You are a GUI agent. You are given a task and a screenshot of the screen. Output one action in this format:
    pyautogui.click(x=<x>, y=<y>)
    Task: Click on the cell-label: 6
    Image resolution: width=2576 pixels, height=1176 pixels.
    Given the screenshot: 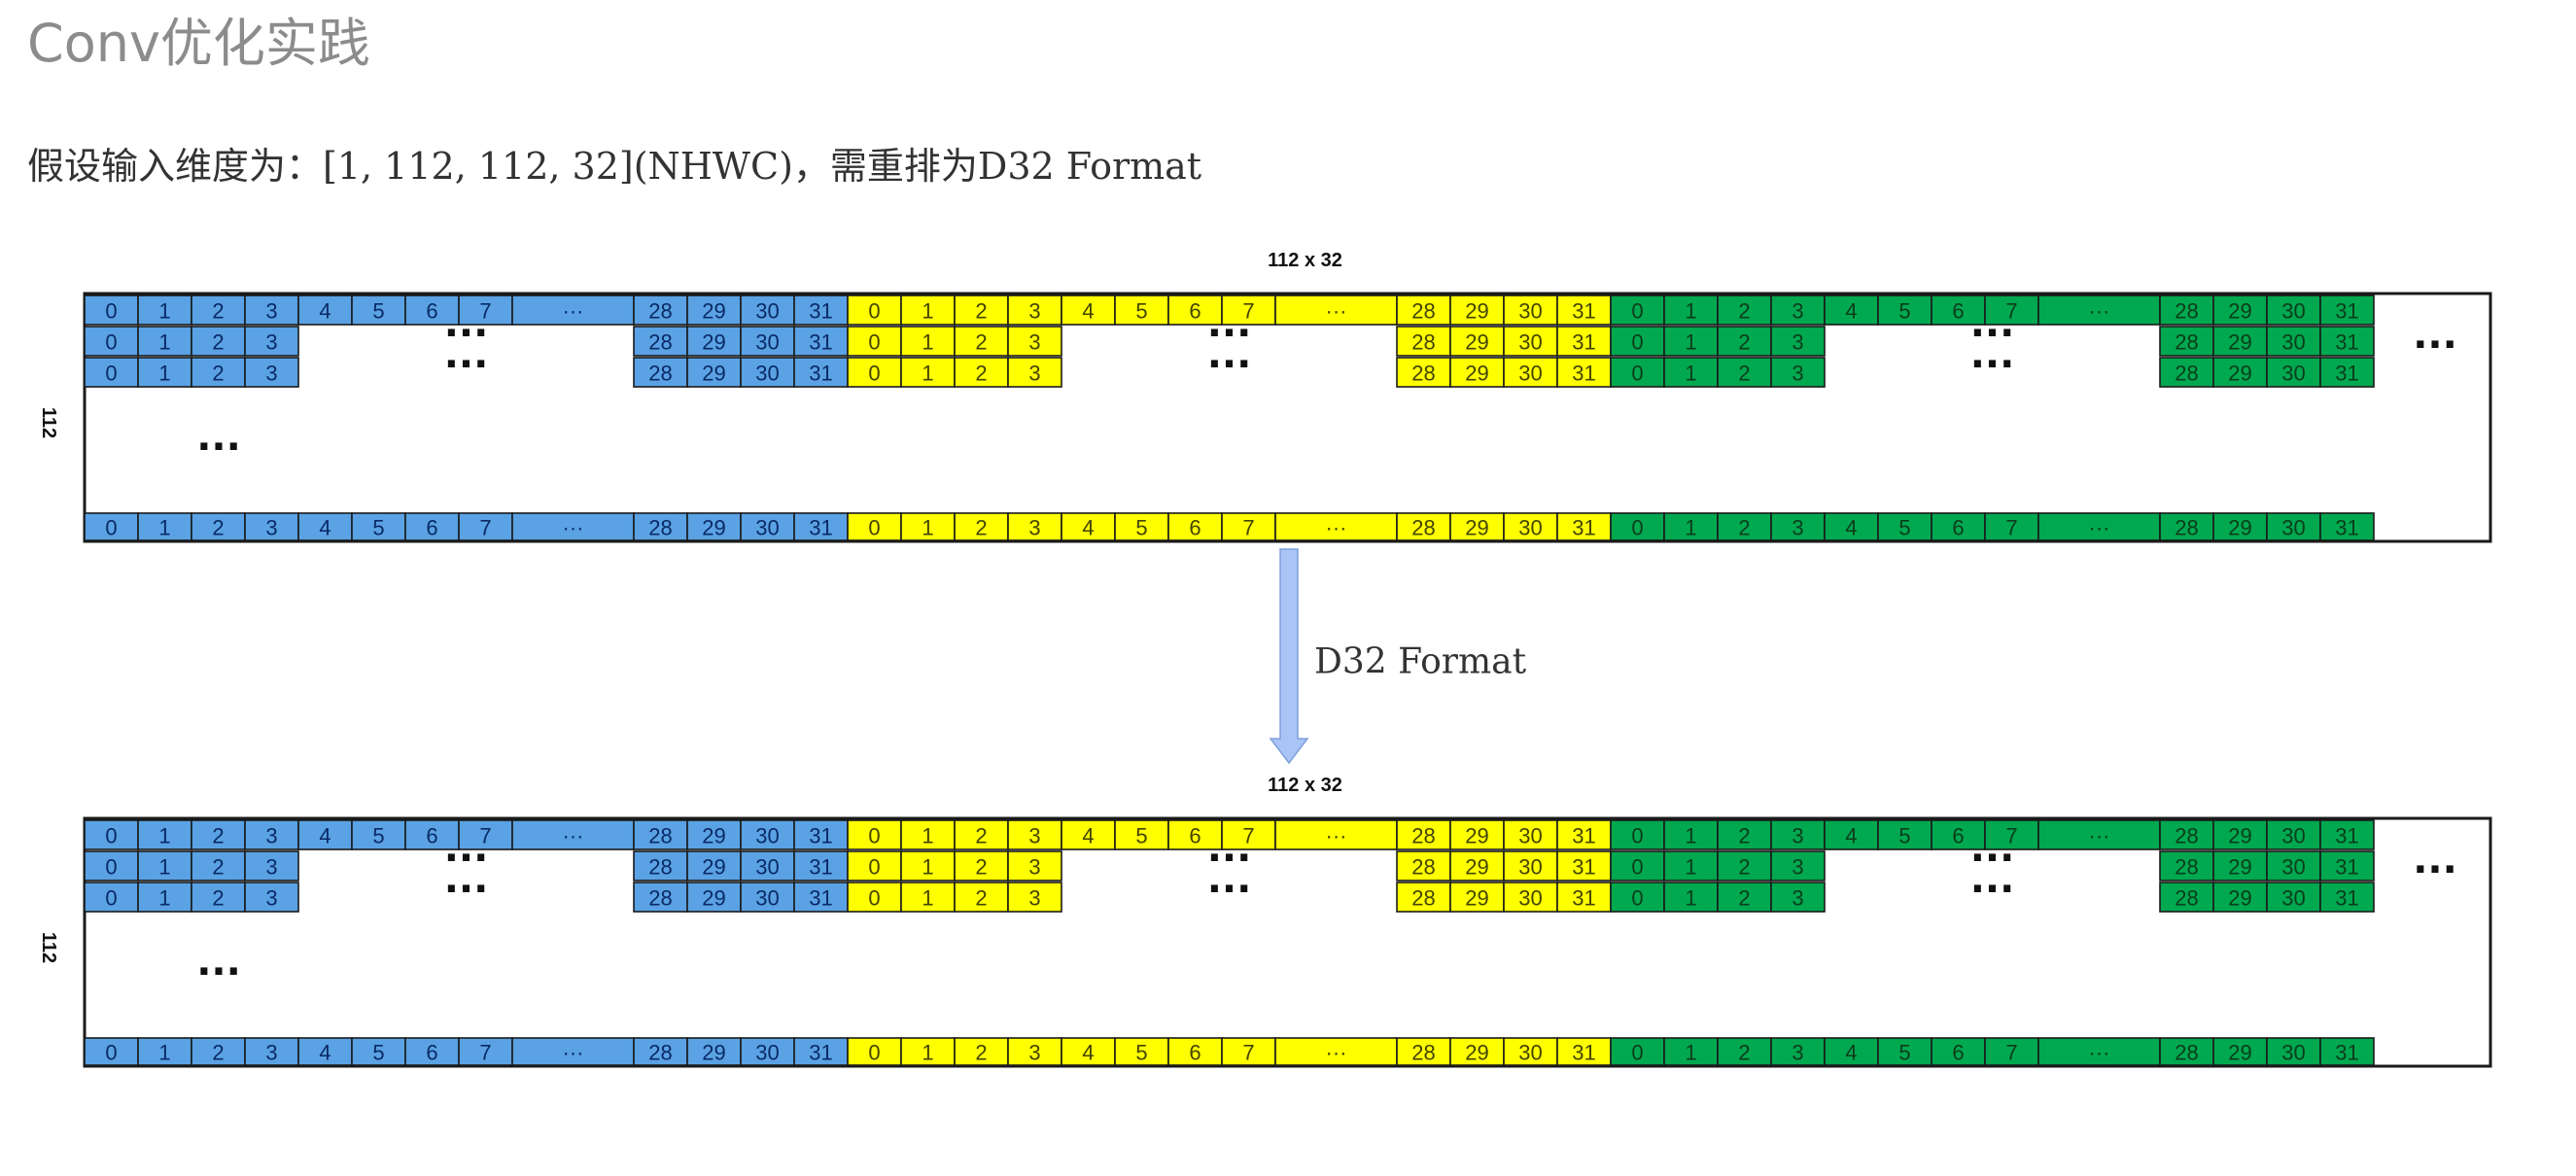 What is the action you would take?
    pyautogui.click(x=1958, y=836)
    